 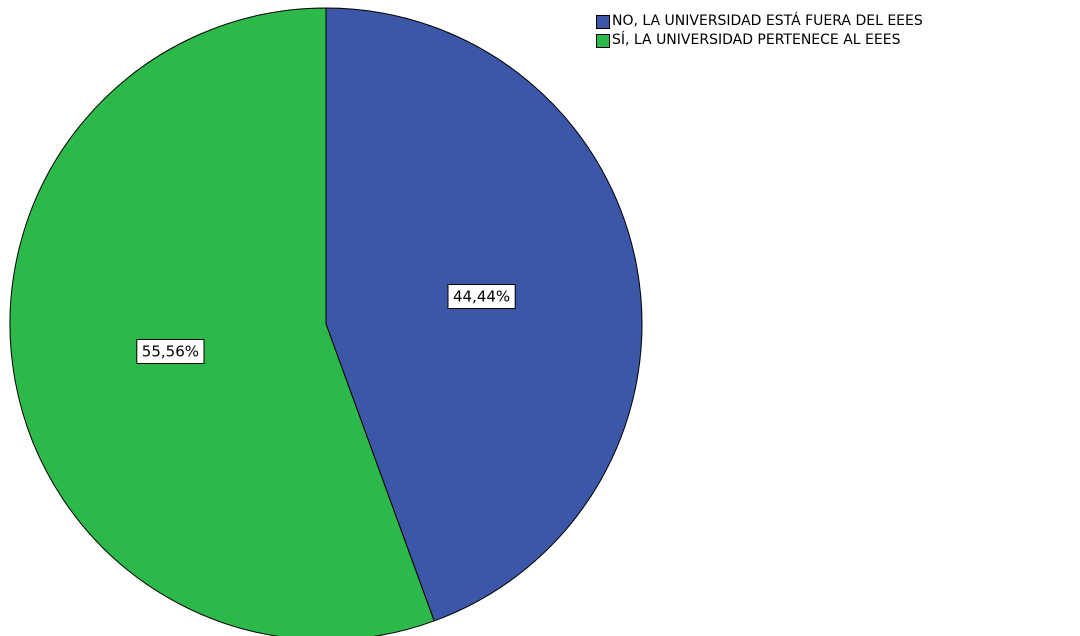 What do you see at coordinates (756, 40) in the screenshot?
I see `legend-label-si: SÍ, LA UNIVERSIDAD PERTENECE AL EEES` at bounding box center [756, 40].